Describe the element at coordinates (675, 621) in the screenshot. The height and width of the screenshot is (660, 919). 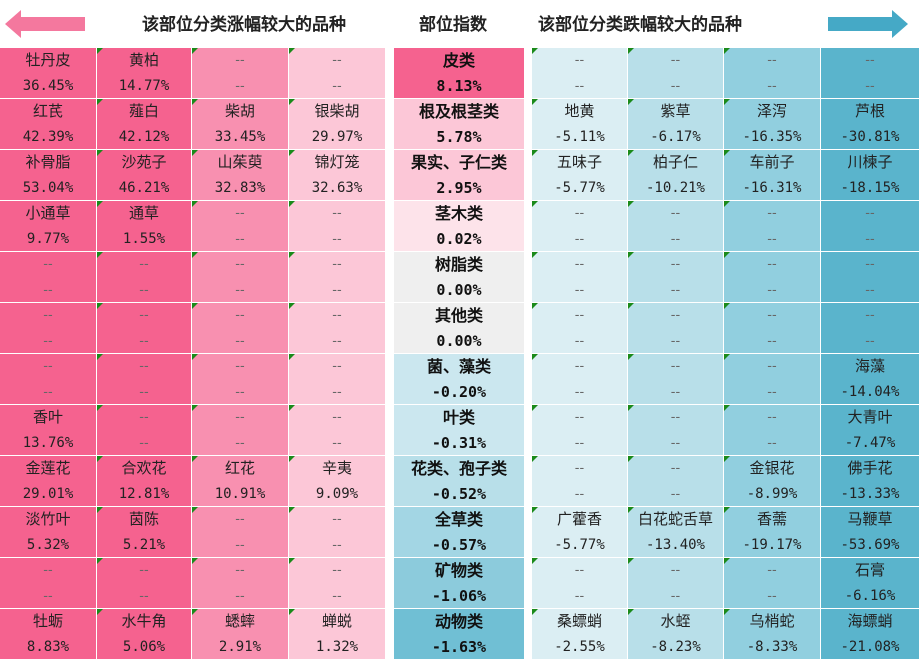
I see `fall-item-name: 水蛭` at that location.